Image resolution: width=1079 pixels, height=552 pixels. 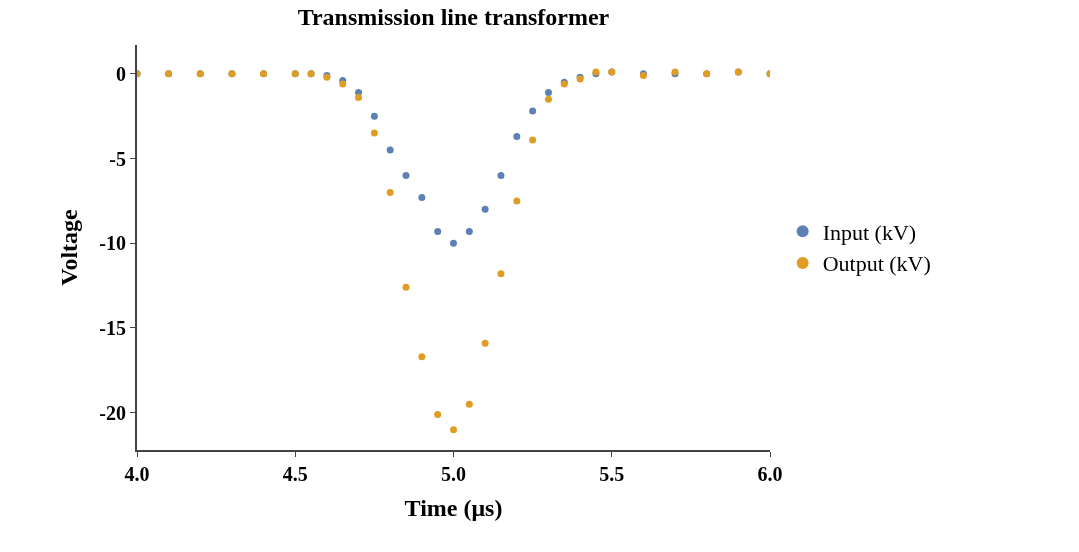 What do you see at coordinates (121, 73) in the screenshot?
I see `y-tick-label: 0` at bounding box center [121, 73].